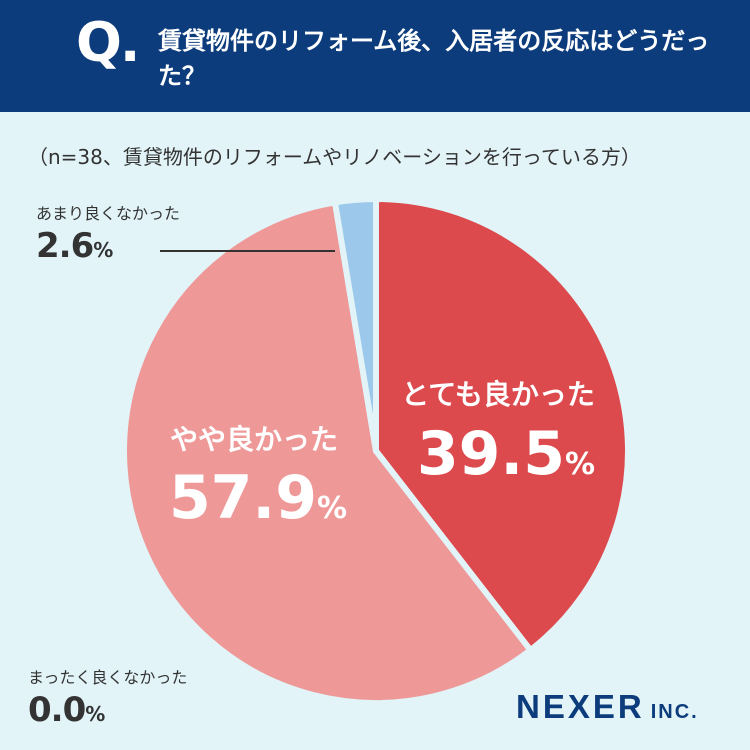 Image resolution: width=750 pixels, height=750 pixels. I want to click on question-mark-label: Q., so click(108, 42).